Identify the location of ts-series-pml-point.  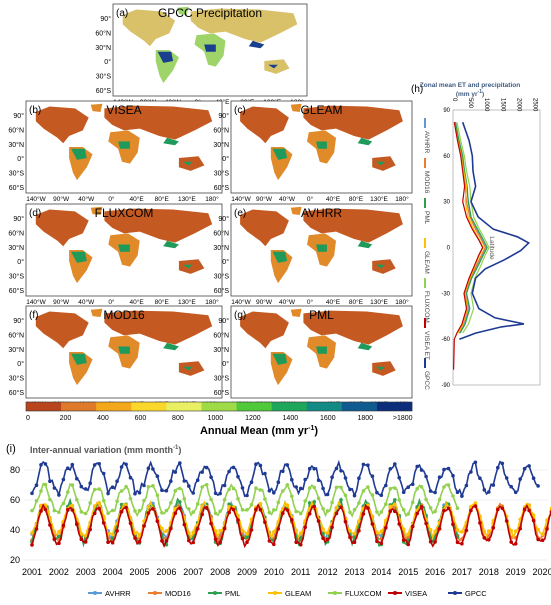
(354, 537).